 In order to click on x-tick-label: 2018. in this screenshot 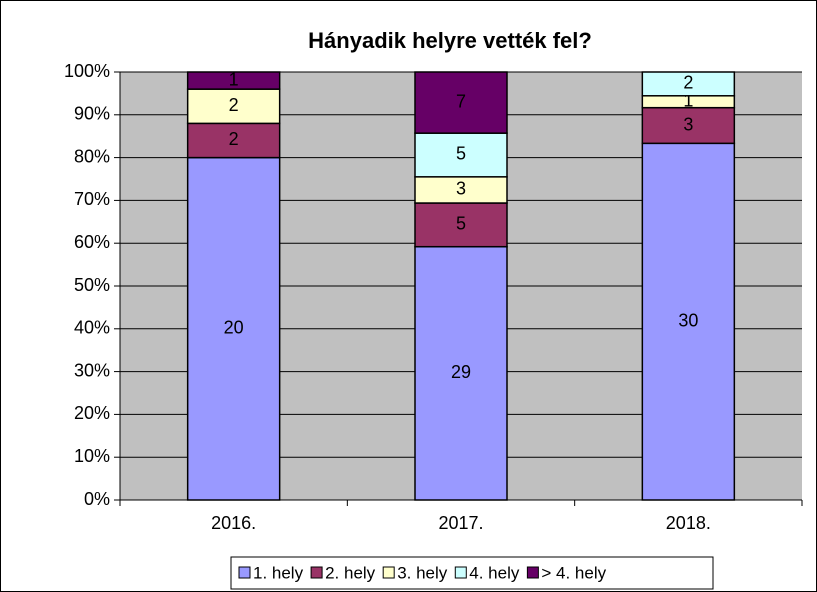, I will do `click(688, 523)`.